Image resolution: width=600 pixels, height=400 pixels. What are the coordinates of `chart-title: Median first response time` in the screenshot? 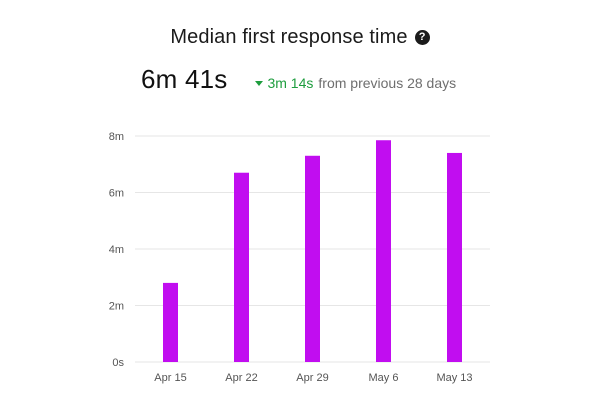 It's located at (289, 37).